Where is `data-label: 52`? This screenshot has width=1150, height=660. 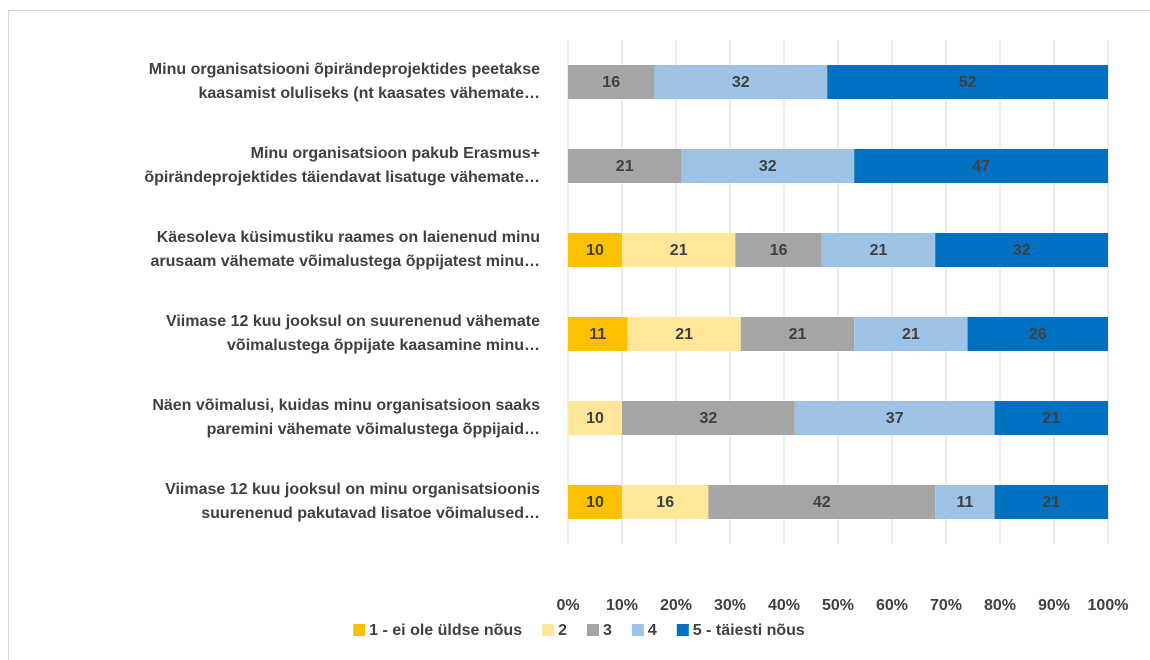
data-label: 52 is located at coordinates (968, 82).